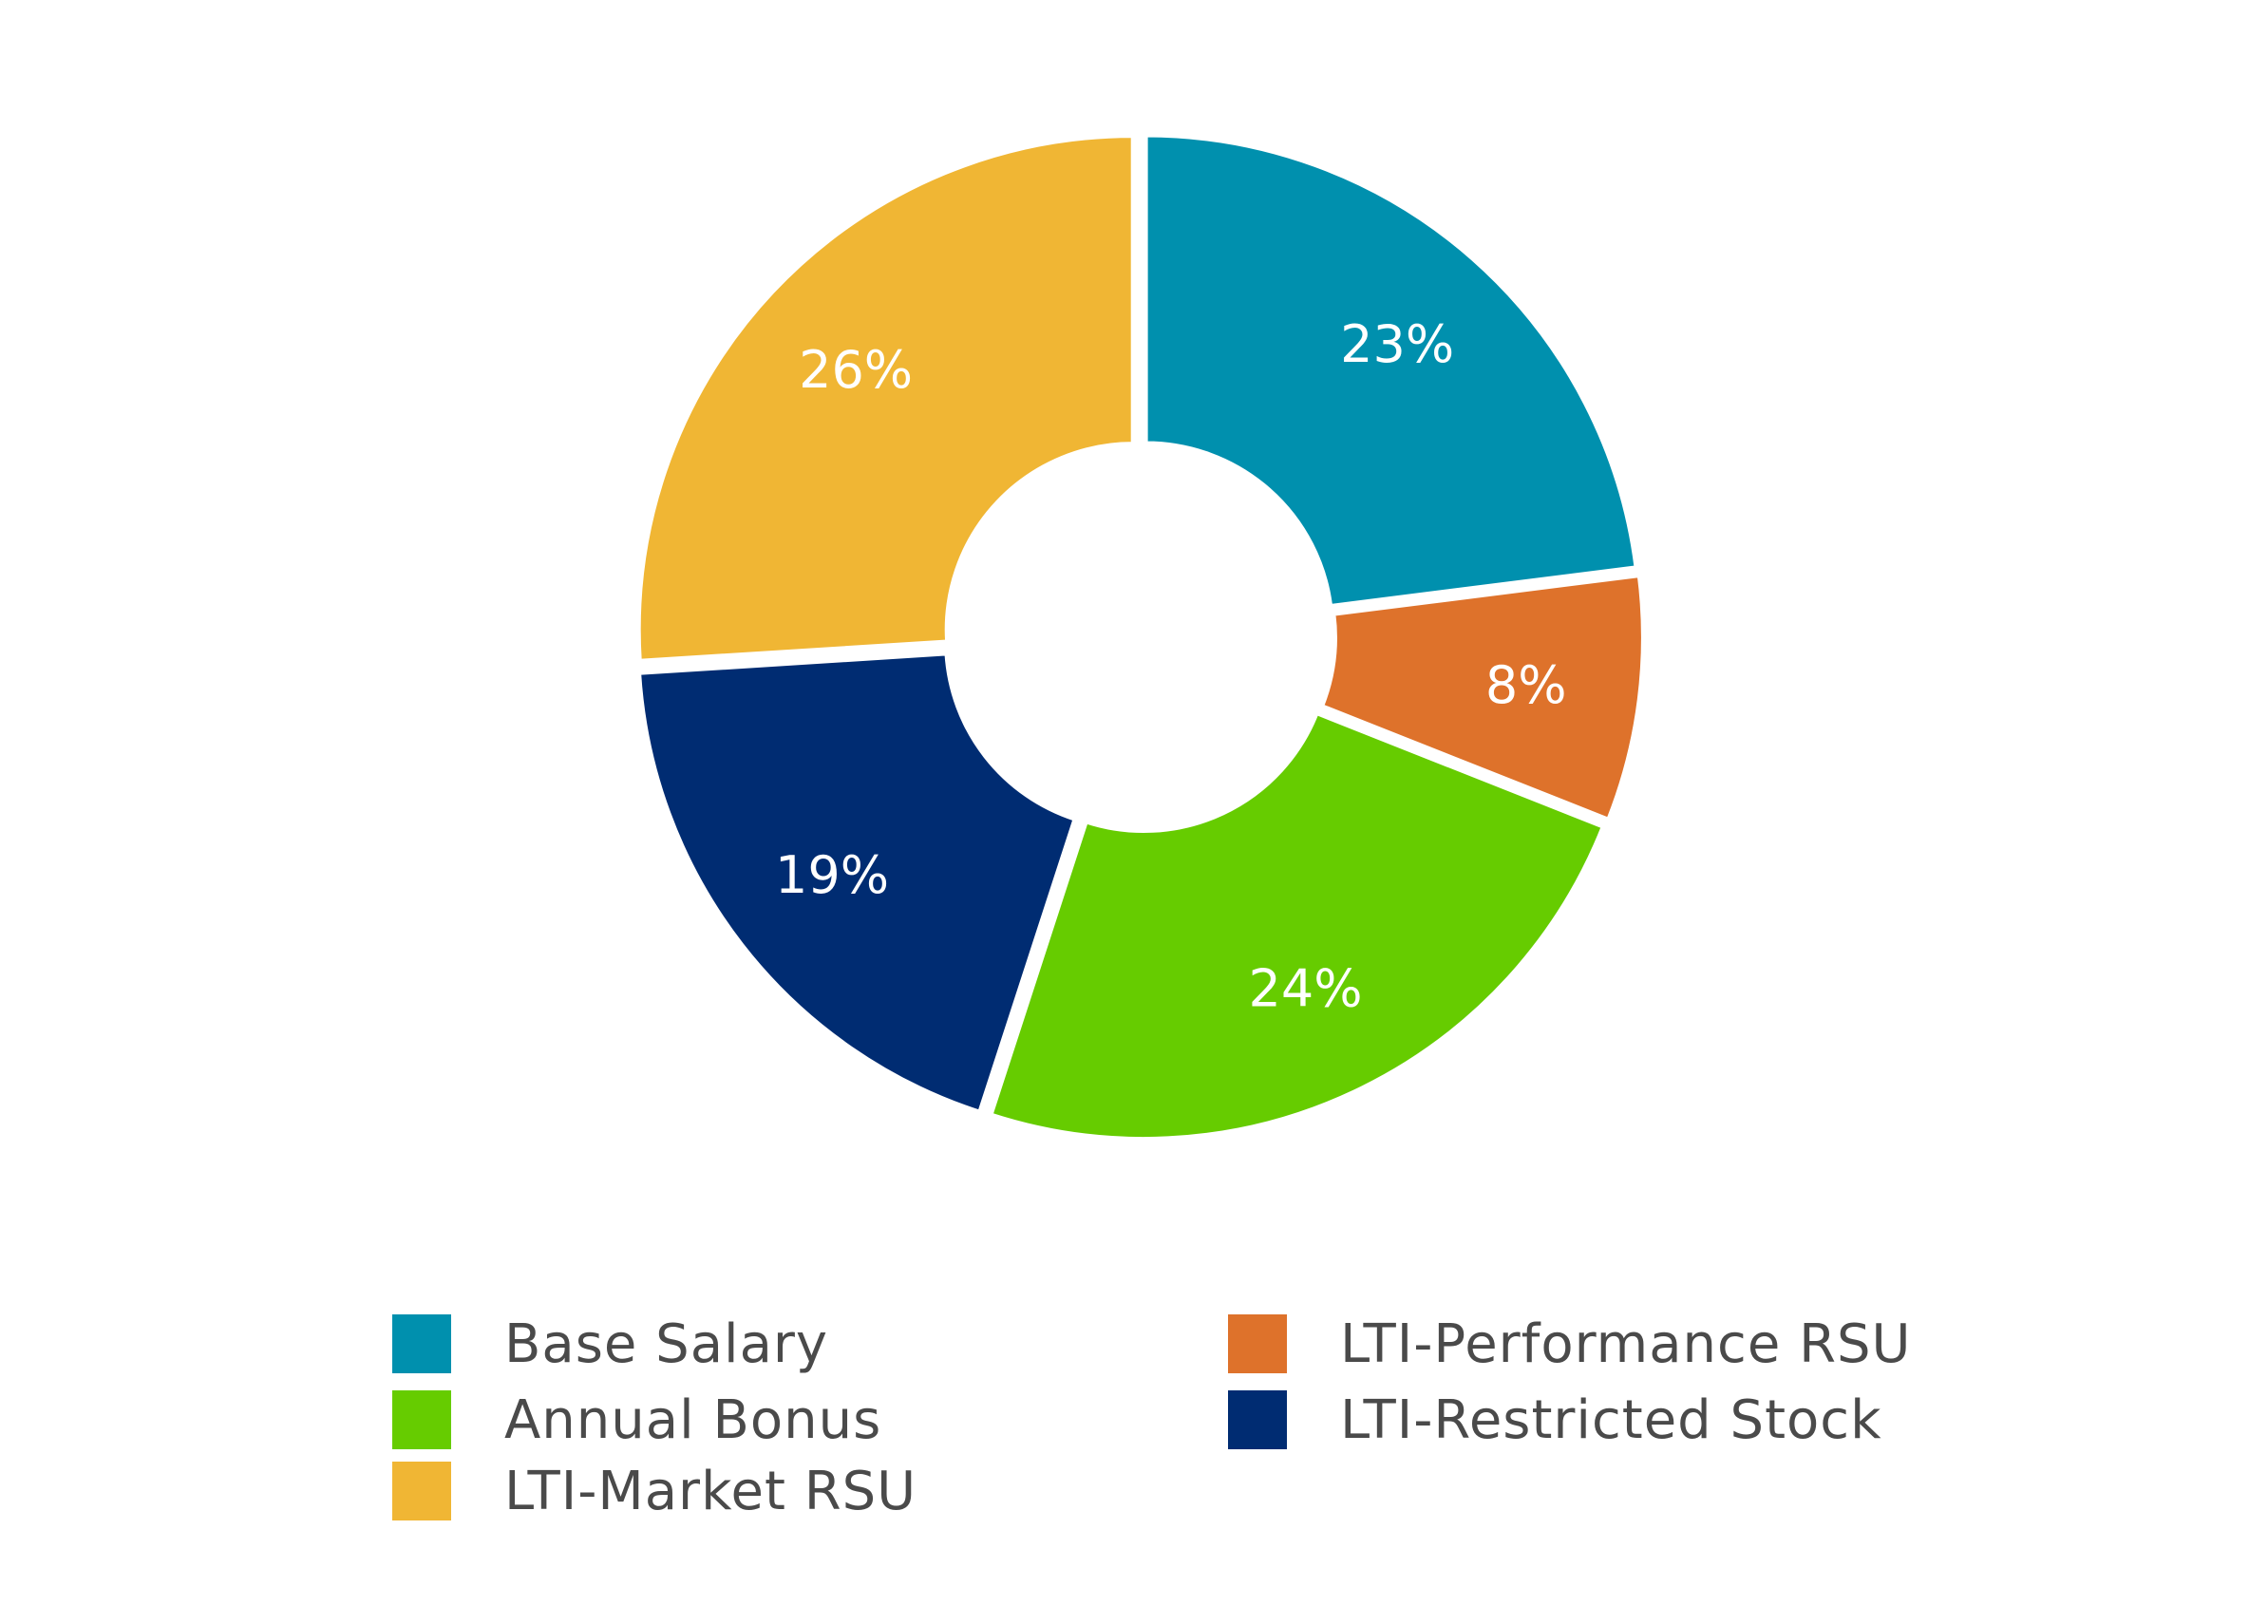 The image size is (2268, 1624). What do you see at coordinates (666, 1343) in the screenshot?
I see `legend-label-base-salary: Base Salary` at bounding box center [666, 1343].